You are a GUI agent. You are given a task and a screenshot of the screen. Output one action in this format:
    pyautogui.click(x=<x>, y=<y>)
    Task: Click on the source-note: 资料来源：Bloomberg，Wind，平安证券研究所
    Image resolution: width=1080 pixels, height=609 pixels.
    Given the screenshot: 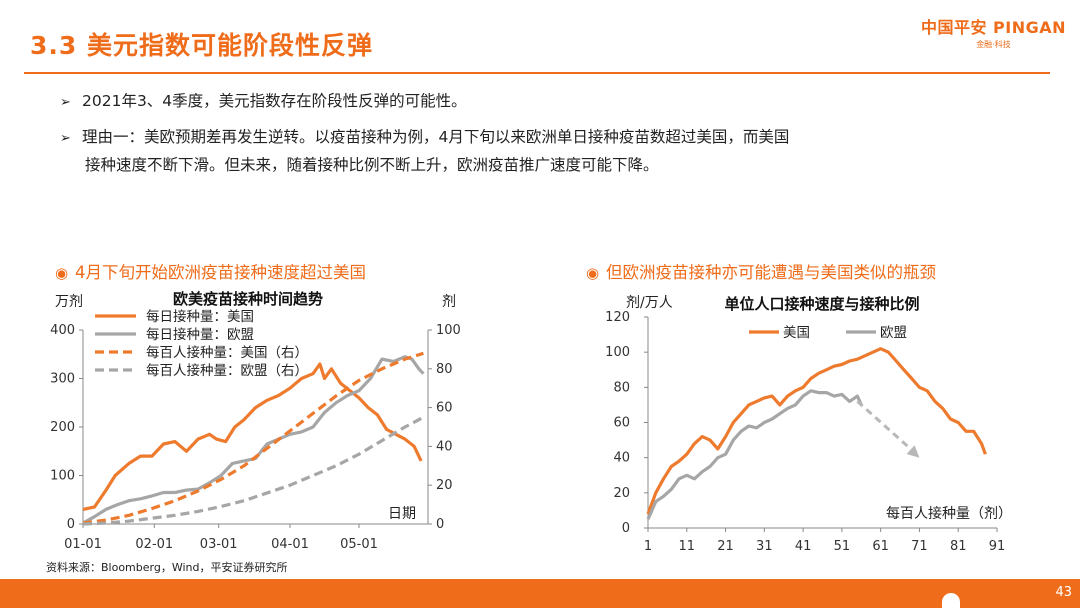 What is the action you would take?
    pyautogui.click(x=167, y=567)
    